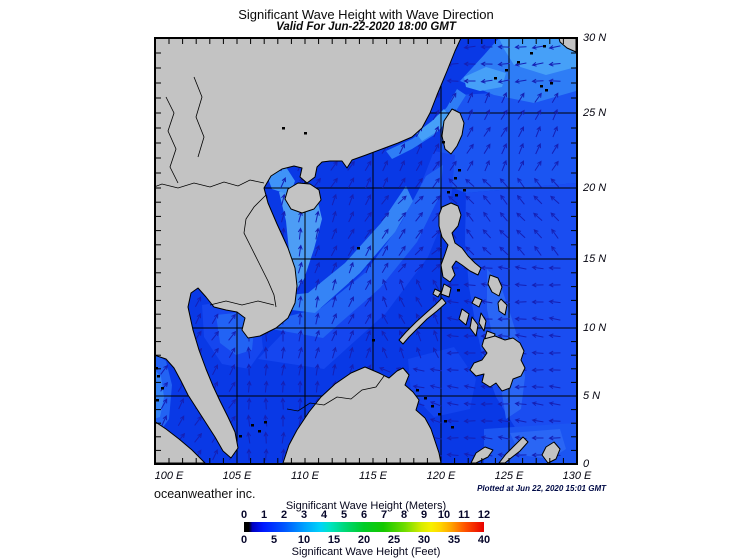 The width and height of the screenshot is (755, 560). Describe the element at coordinates (477, 302) in the screenshot. I see `coastline-masbate` at that location.